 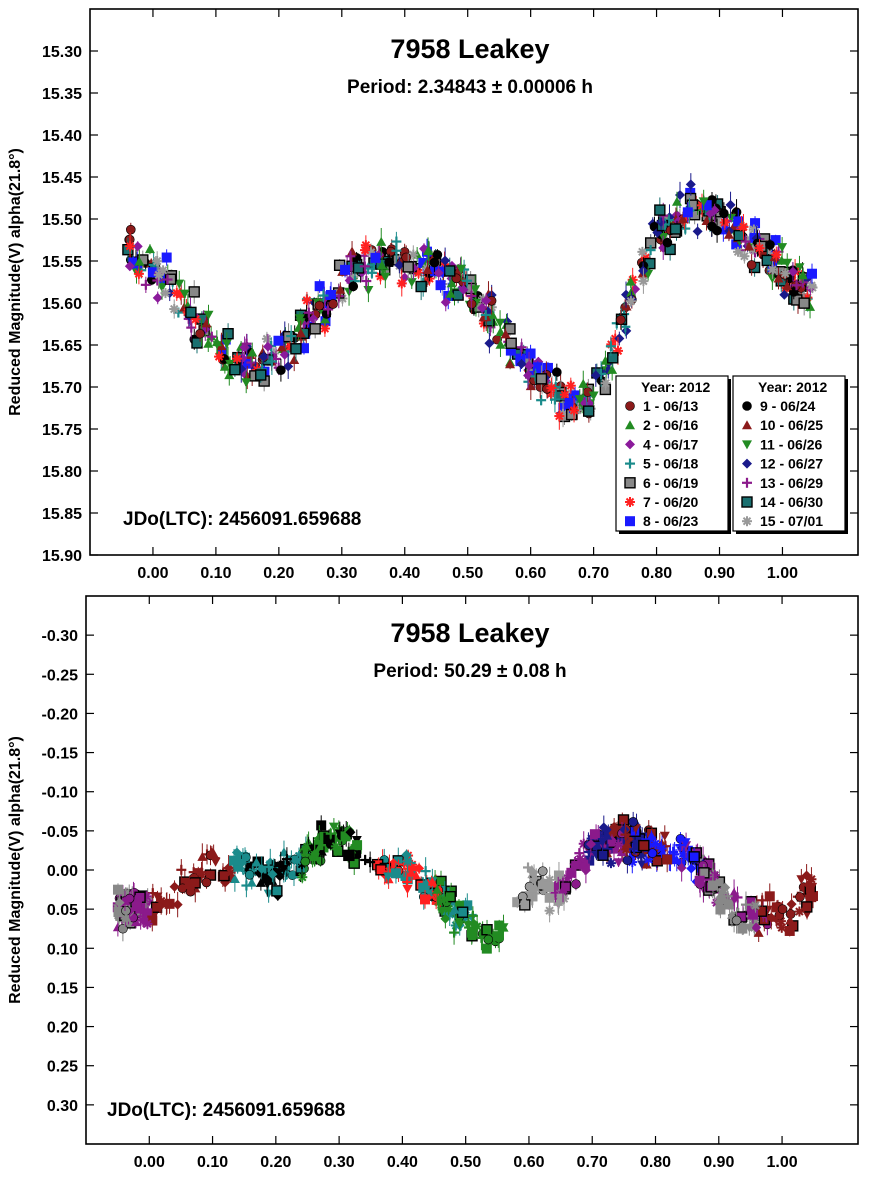 What do you see at coordinates (62, 178) in the screenshot?
I see `y-tick-label: 15.45` at bounding box center [62, 178].